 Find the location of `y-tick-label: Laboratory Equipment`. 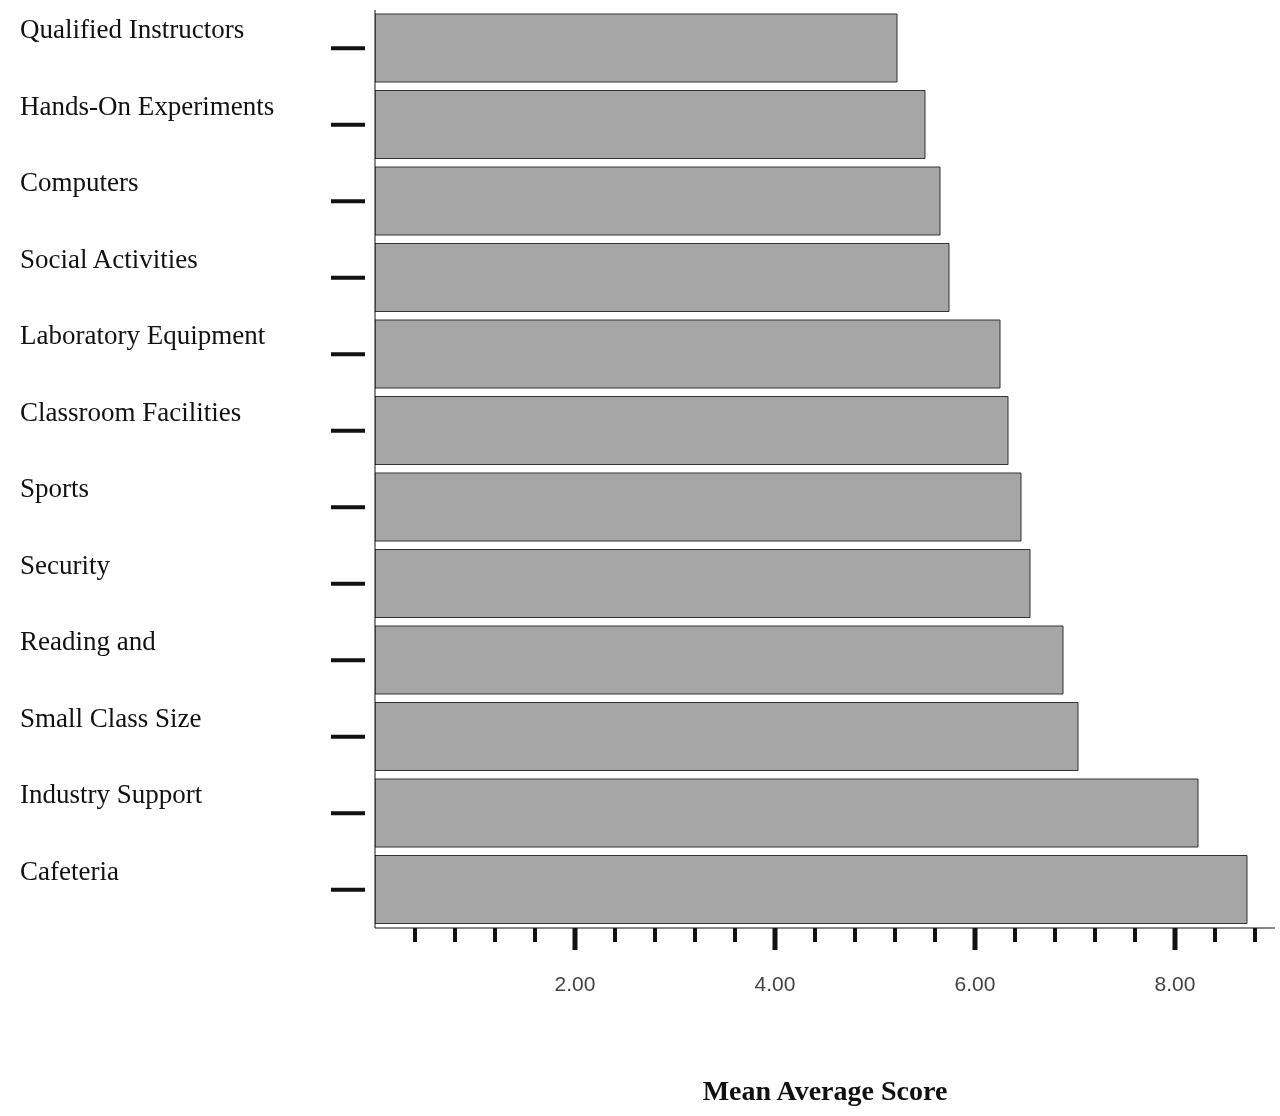

y-tick-label: Laboratory Equipment is located at coordinates (143, 335).